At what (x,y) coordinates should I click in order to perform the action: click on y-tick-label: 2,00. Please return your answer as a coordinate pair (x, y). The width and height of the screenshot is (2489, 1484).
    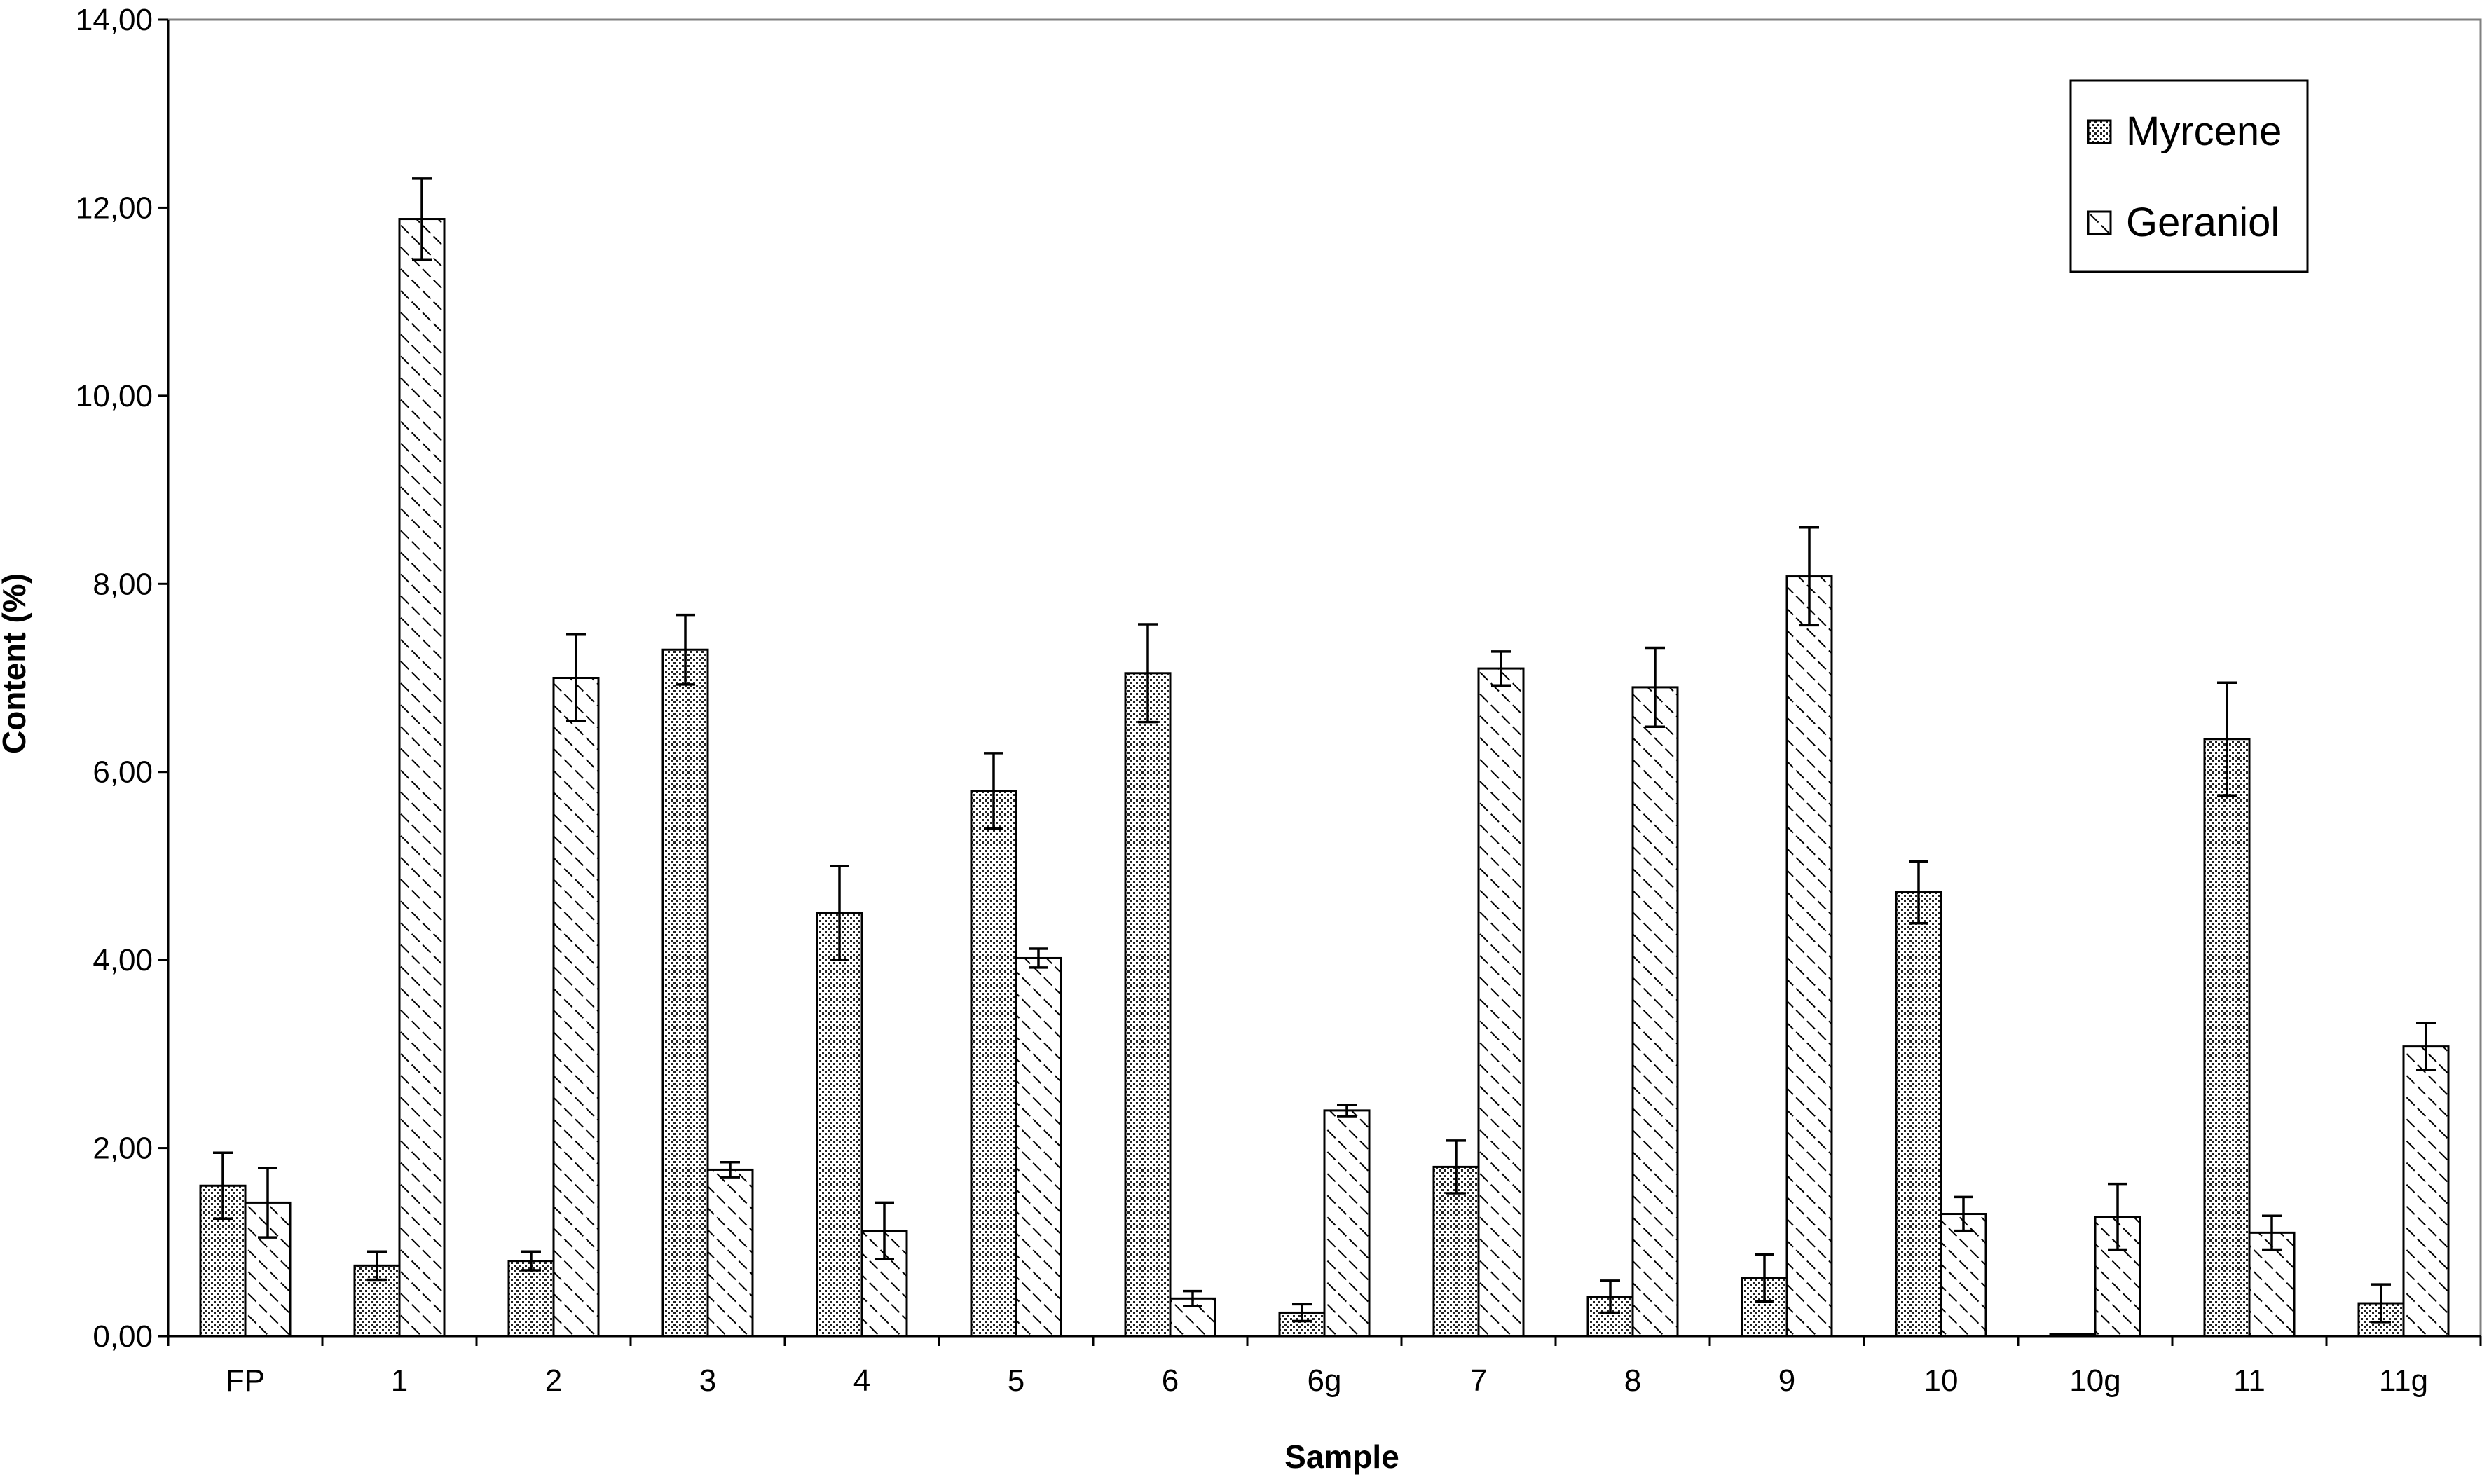
    Looking at the image, I should click on (122, 1149).